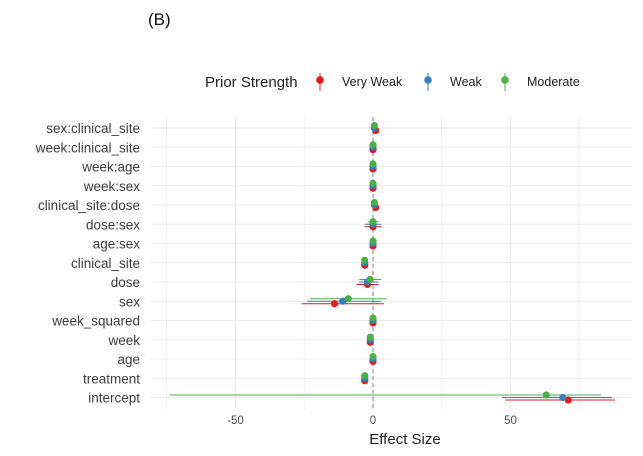 This screenshot has height=456, width=643. I want to click on y-tick-label: age:sex, so click(117, 244).